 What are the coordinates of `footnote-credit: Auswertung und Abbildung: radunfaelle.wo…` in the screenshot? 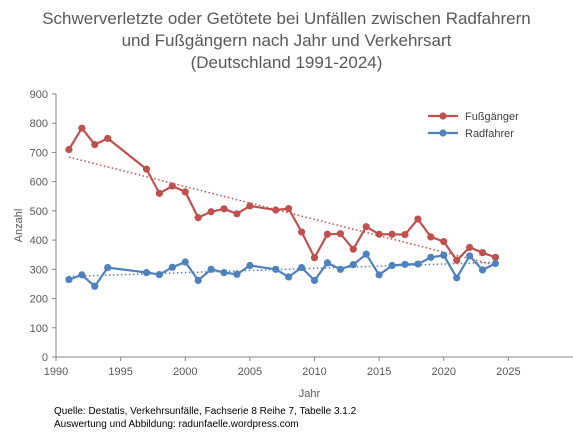 It's located at (176, 424).